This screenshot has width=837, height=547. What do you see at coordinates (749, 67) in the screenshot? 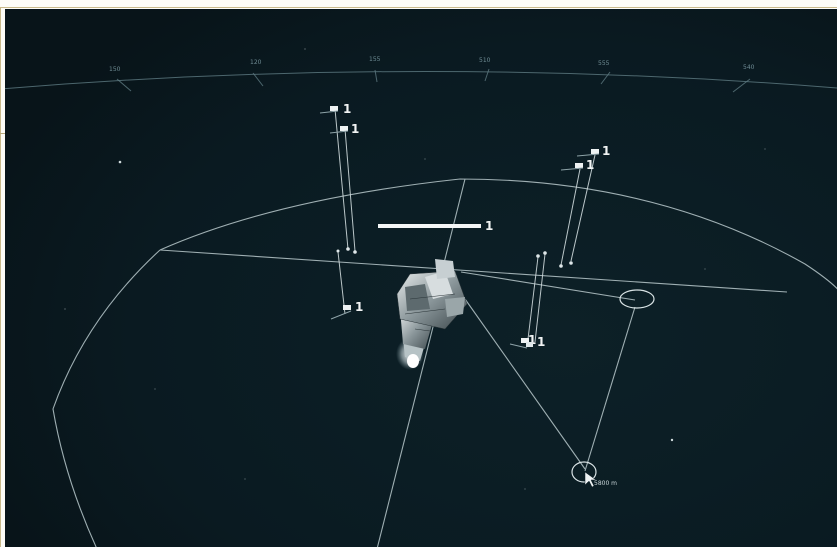
I see `heading-tick-label: 540` at bounding box center [749, 67].